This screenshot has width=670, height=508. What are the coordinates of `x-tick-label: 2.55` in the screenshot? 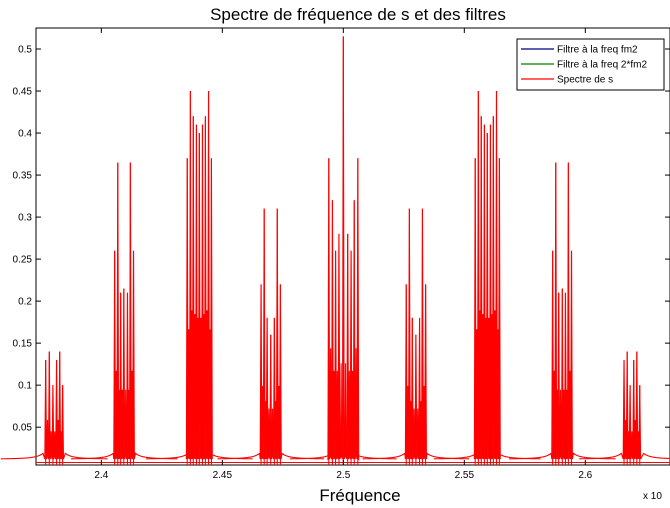 It's located at (465, 475).